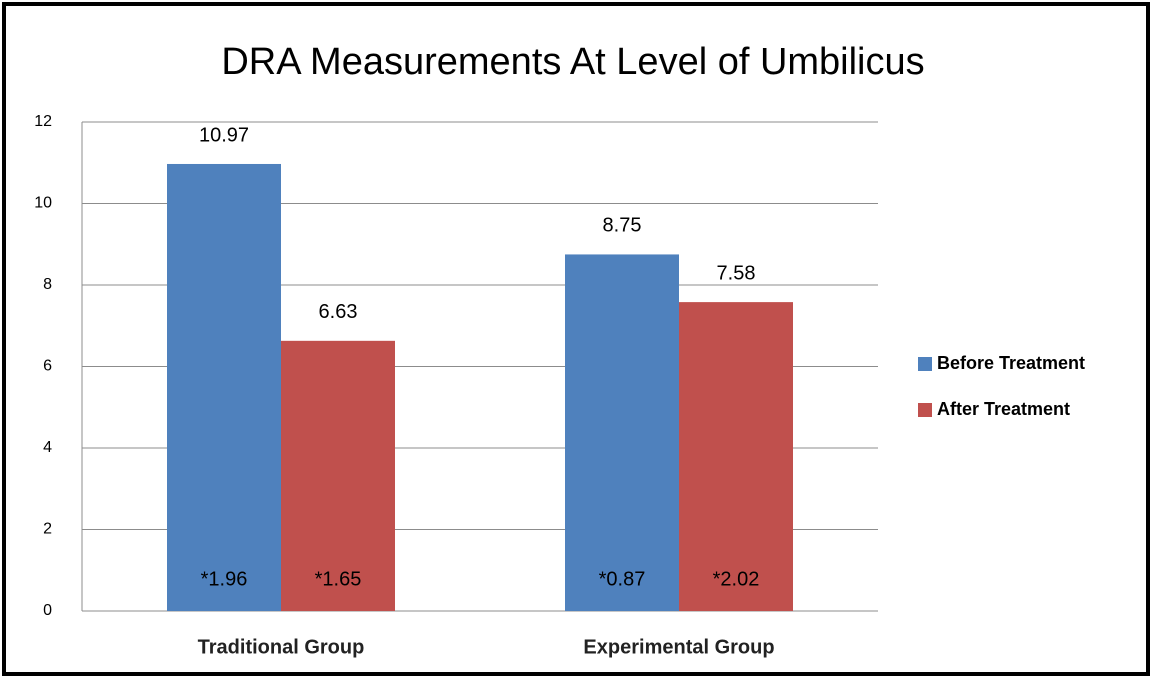 Image resolution: width=1152 pixels, height=683 pixels. I want to click on legend-label: After Treatment, so click(1003, 409).